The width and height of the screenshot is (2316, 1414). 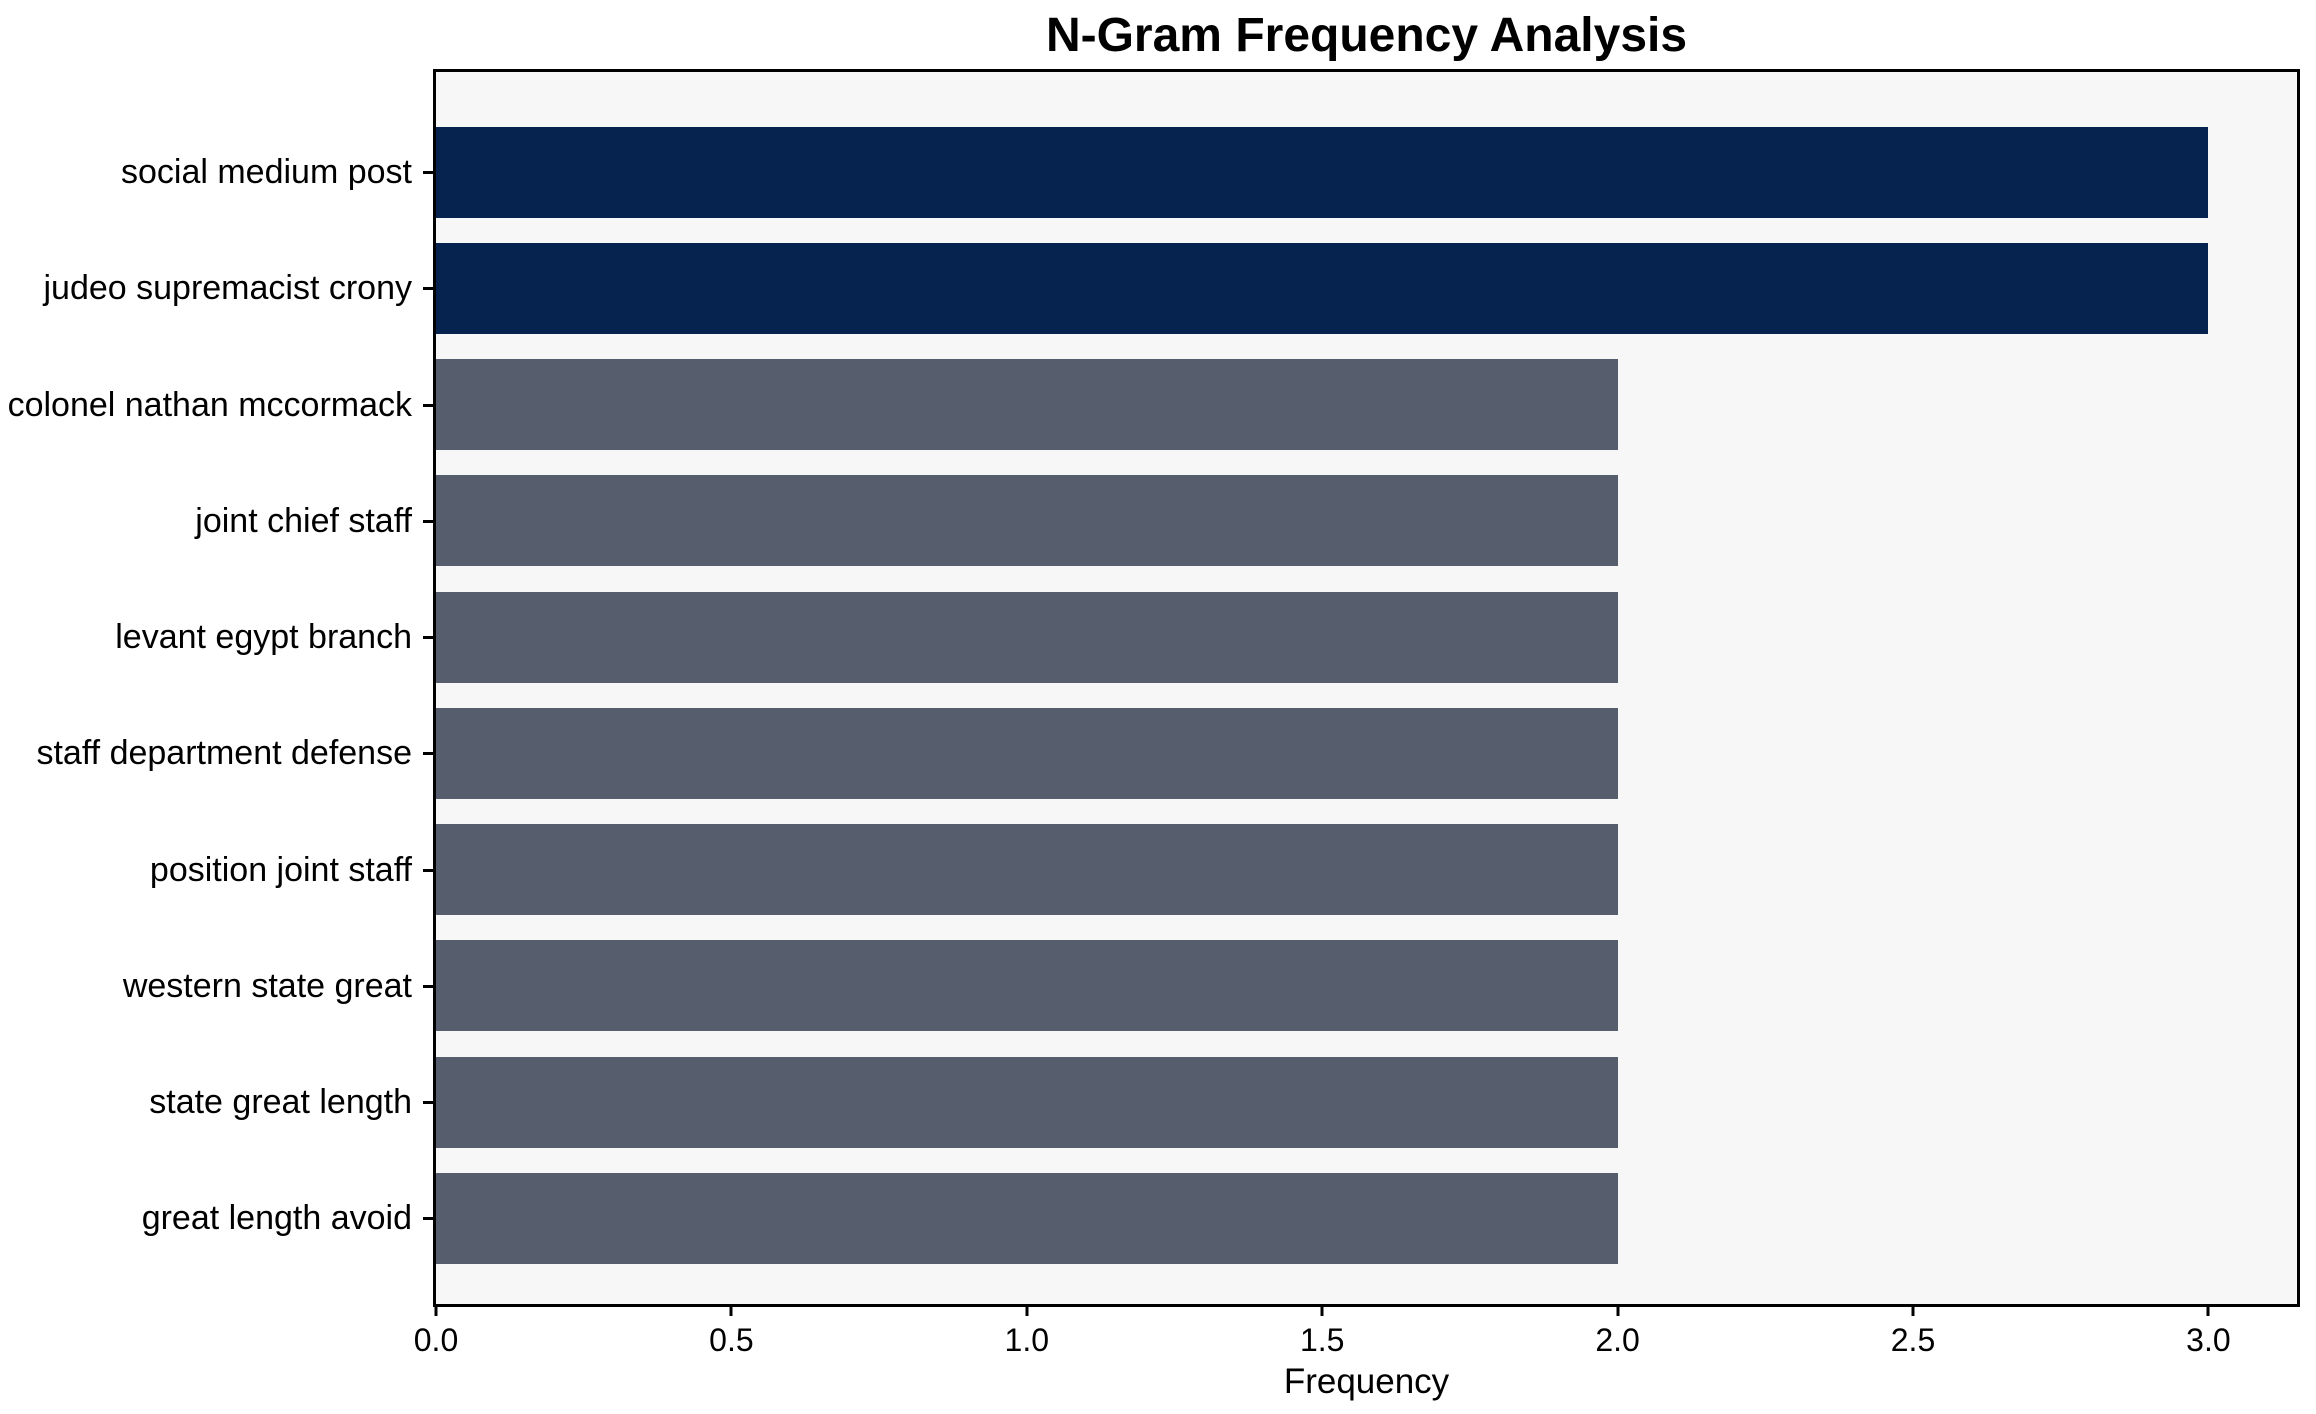 What do you see at coordinates (227, 288) in the screenshot?
I see `category-label: judeo supremacist crony` at bounding box center [227, 288].